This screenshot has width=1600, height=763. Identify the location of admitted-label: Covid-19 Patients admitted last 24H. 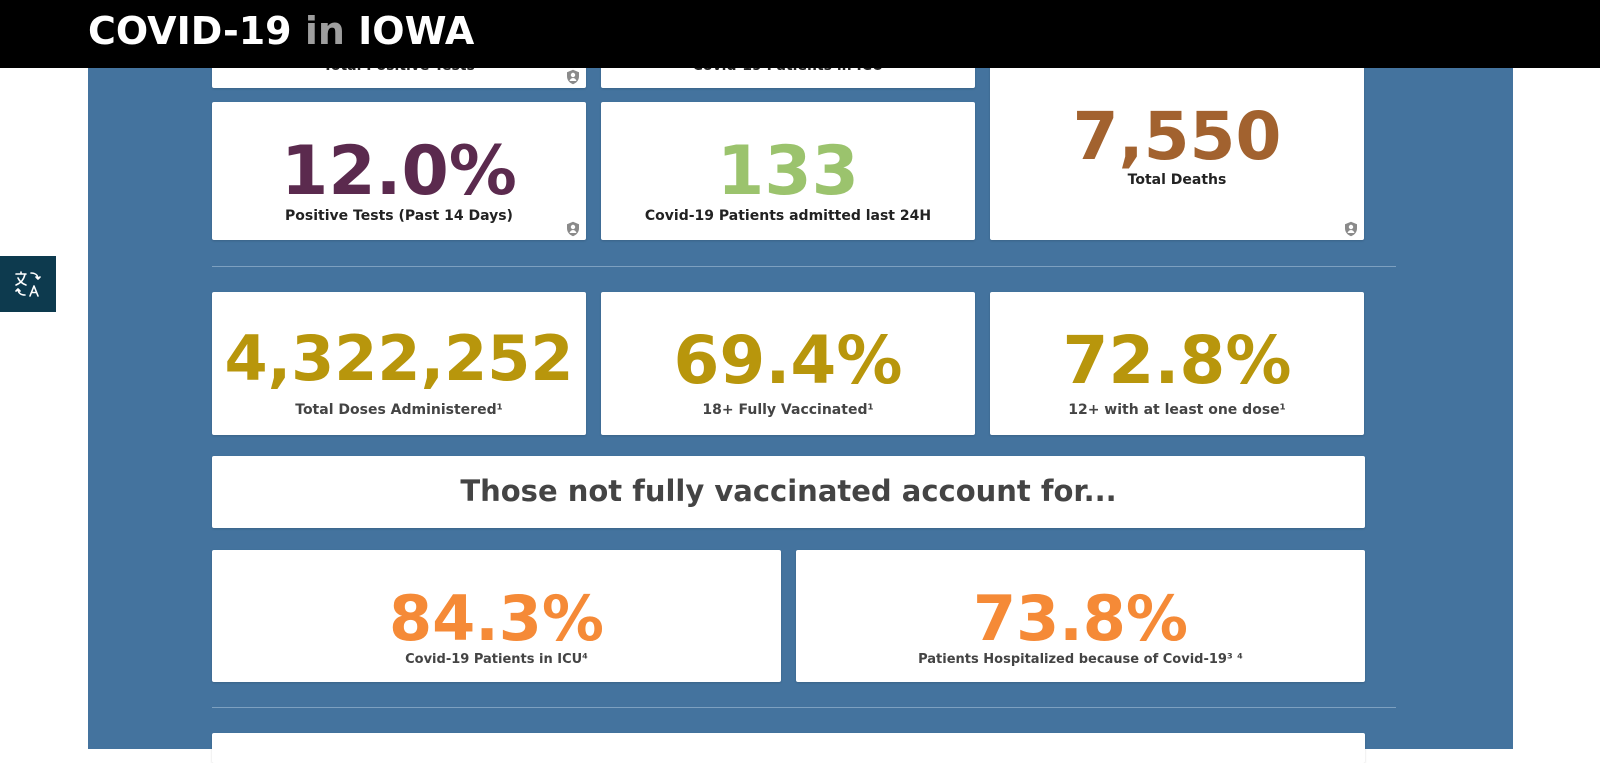
(788, 216).